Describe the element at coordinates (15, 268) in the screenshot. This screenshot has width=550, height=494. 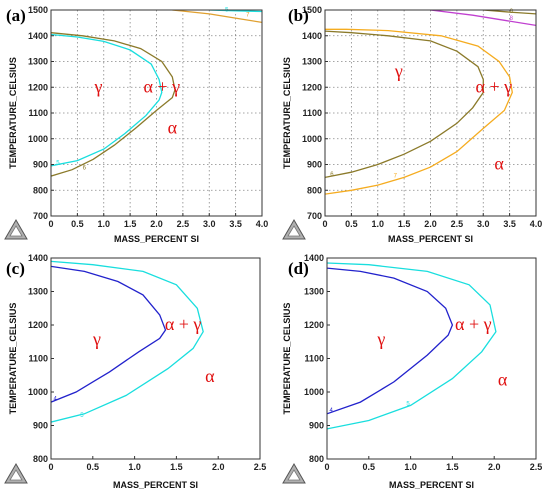
I see `panel-label: (c)` at that location.